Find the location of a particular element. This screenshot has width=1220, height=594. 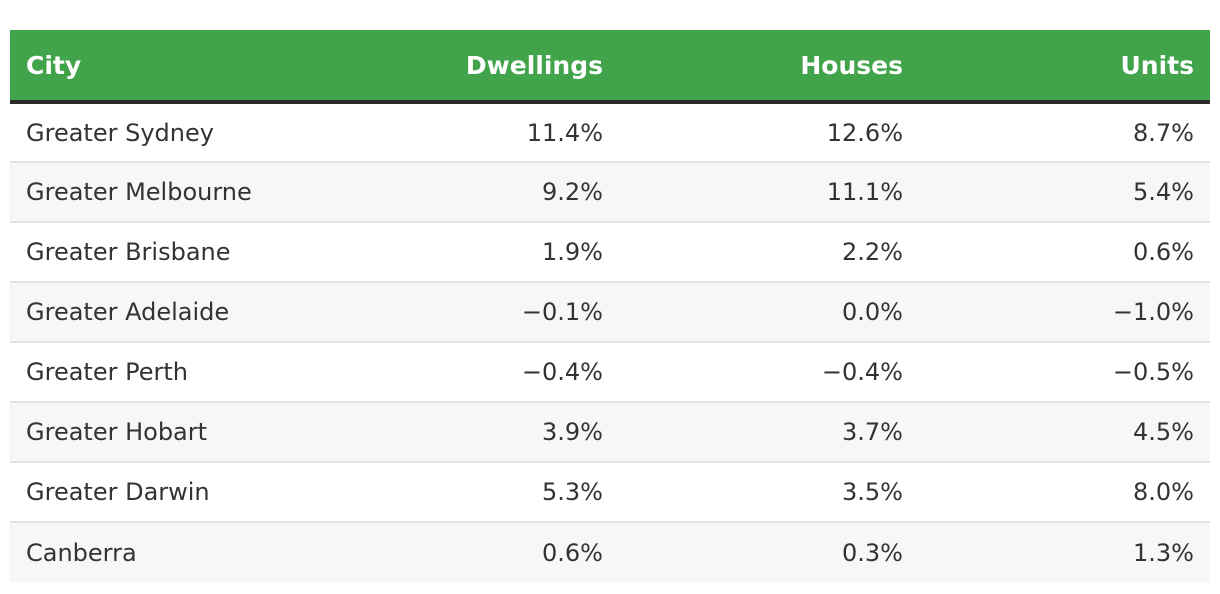

cell-city: Greater Hobart is located at coordinates (210, 432).